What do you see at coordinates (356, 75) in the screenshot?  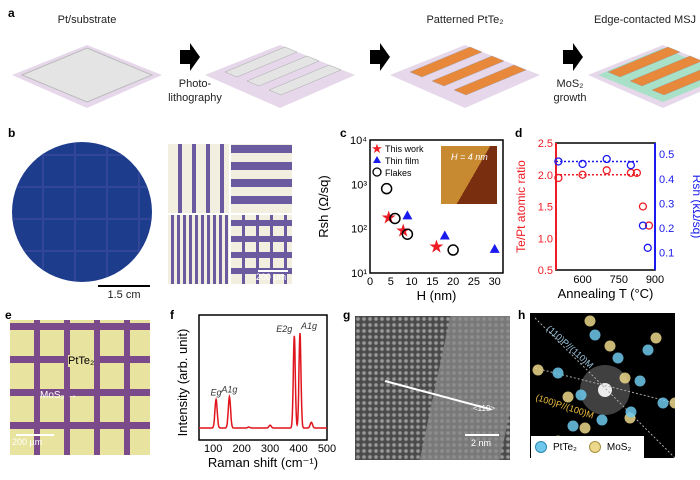 I see `process-schematic` at bounding box center [356, 75].